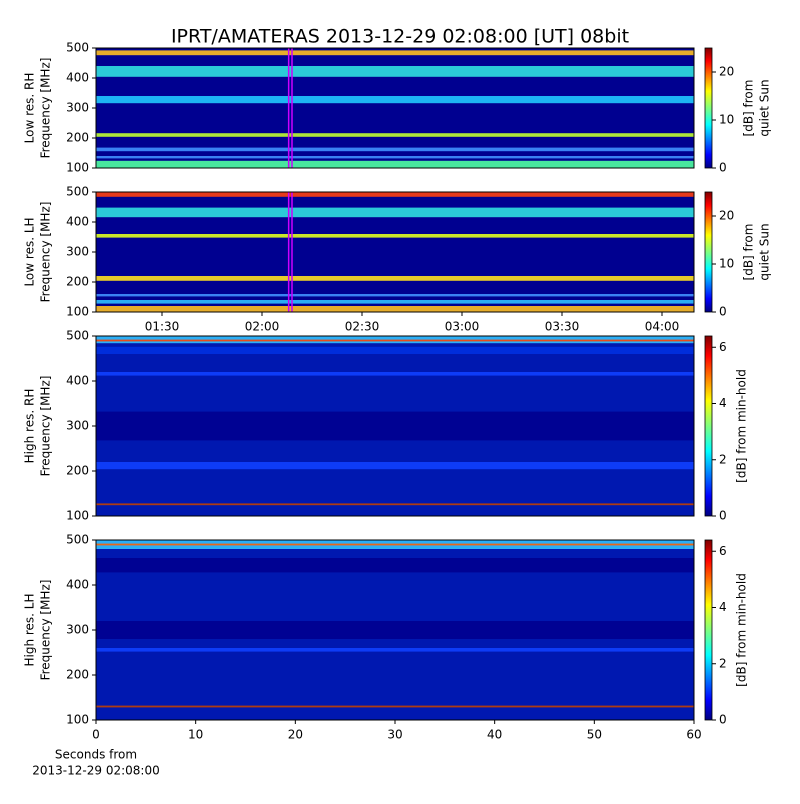 The image size is (800, 804). I want to click on x-tick-label: 01:30, so click(162, 327).